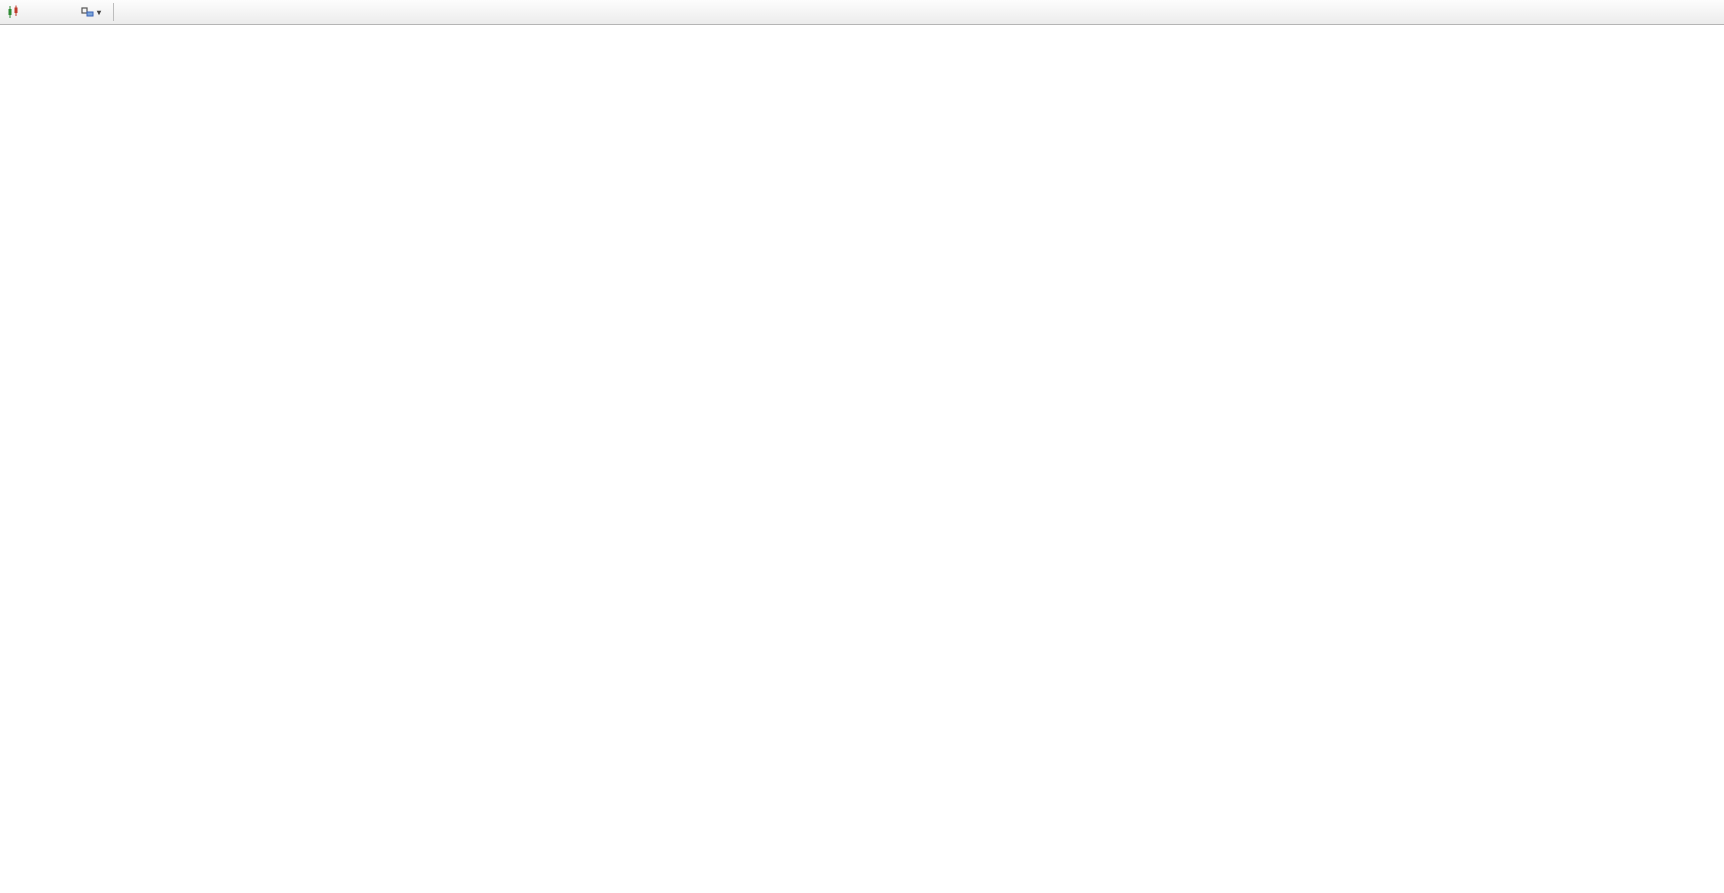 The image size is (1724, 893). I want to click on toolbar: ▾, so click(862, 12).